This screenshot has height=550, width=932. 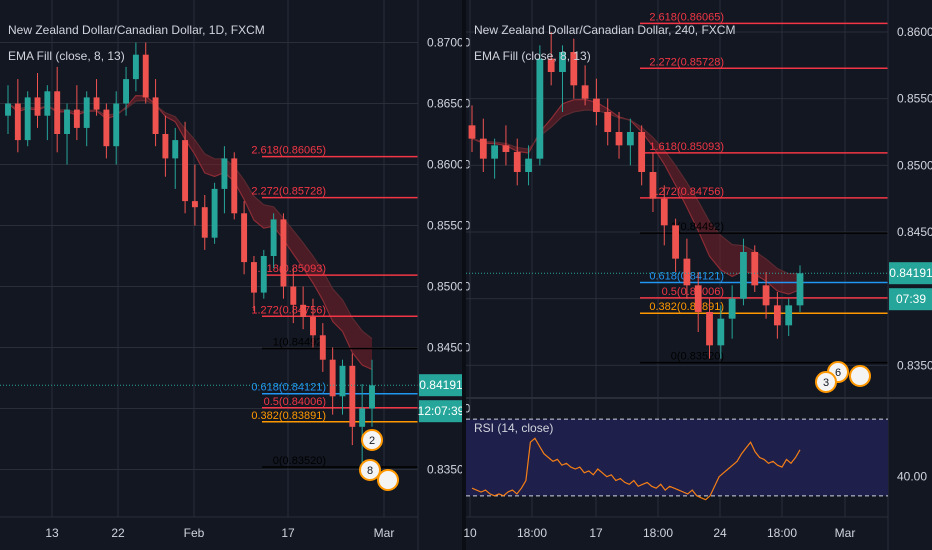 I want to click on price-tick-label: 0.87000, so click(x=449, y=43).